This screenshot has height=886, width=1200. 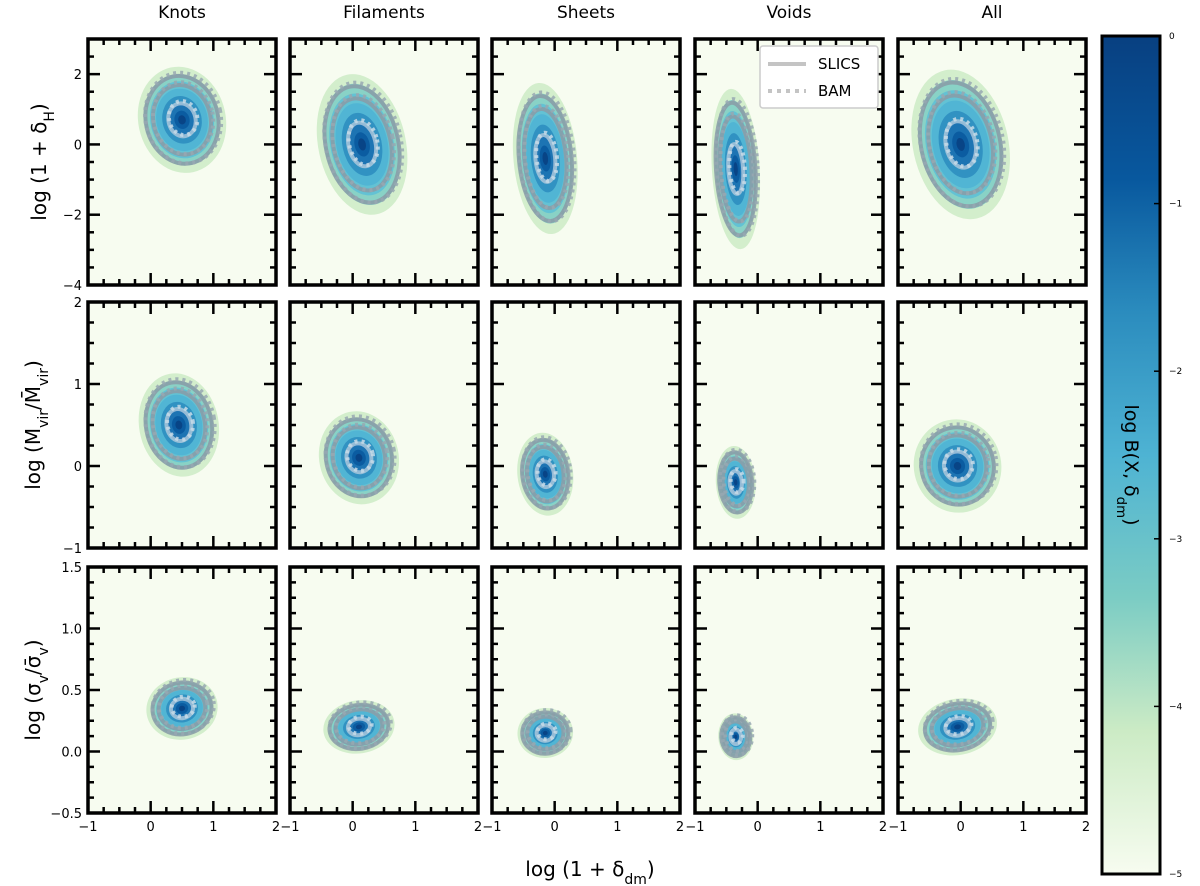 What do you see at coordinates (1131, 521) in the screenshot?
I see `colorbar-label-tail: )` at bounding box center [1131, 521].